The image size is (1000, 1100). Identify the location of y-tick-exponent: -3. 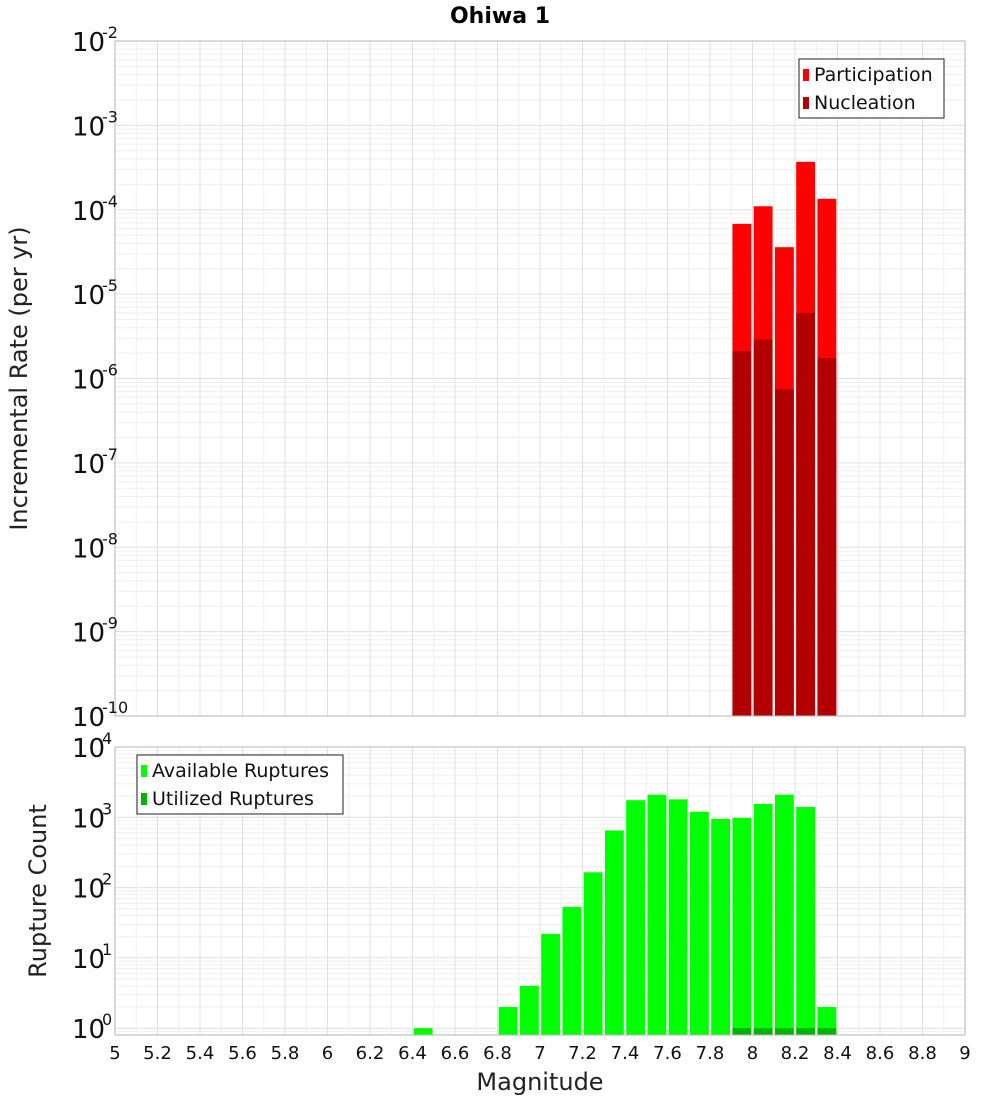
(110, 116).